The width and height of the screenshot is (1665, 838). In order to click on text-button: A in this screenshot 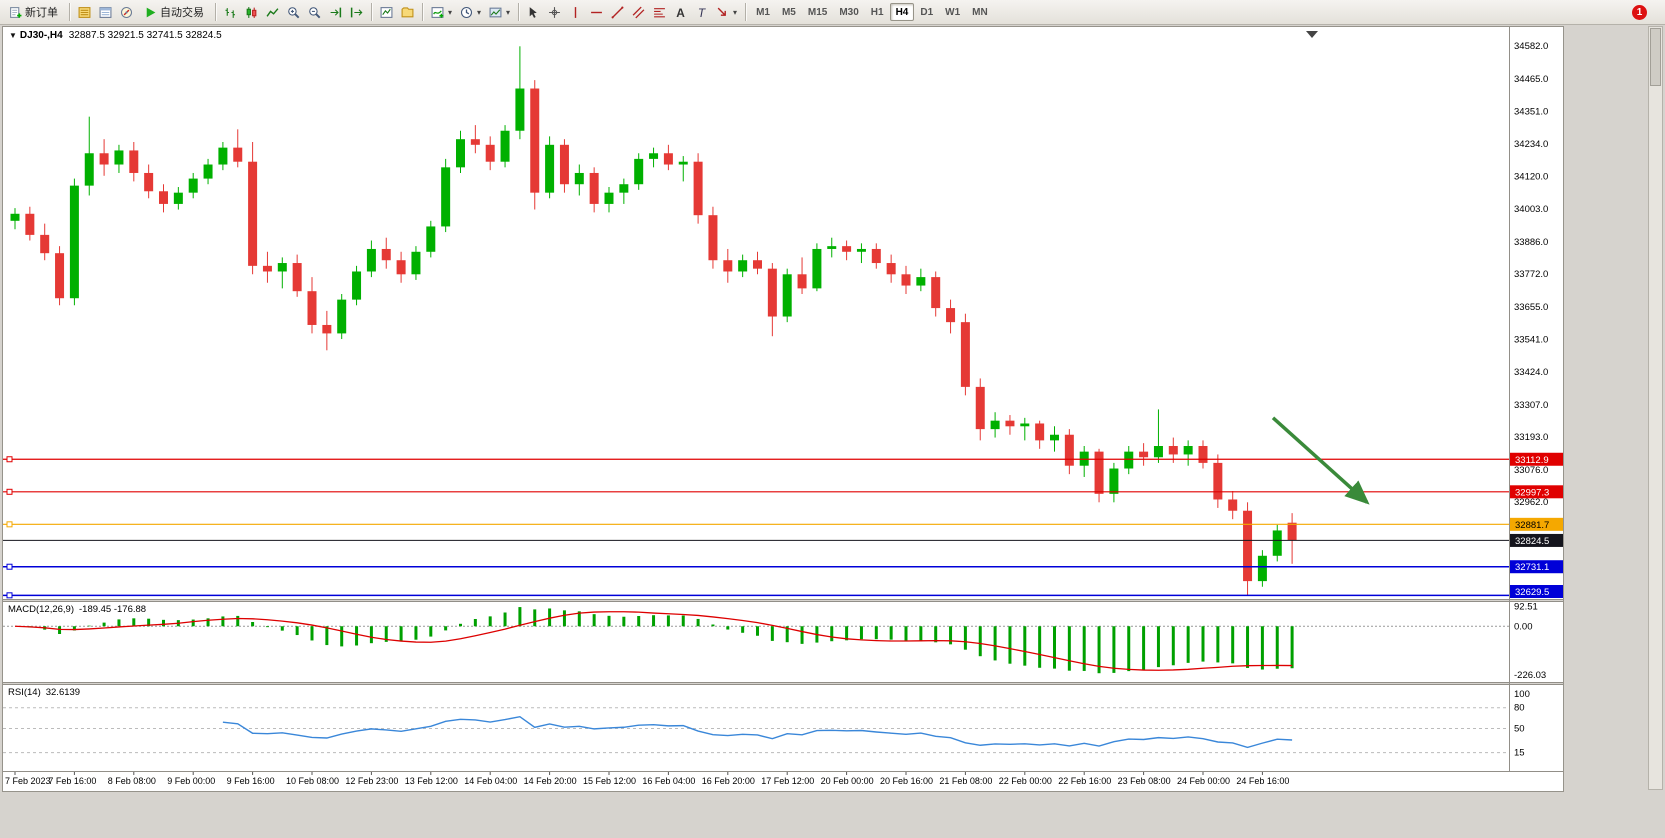, I will do `click(680, 12)`.